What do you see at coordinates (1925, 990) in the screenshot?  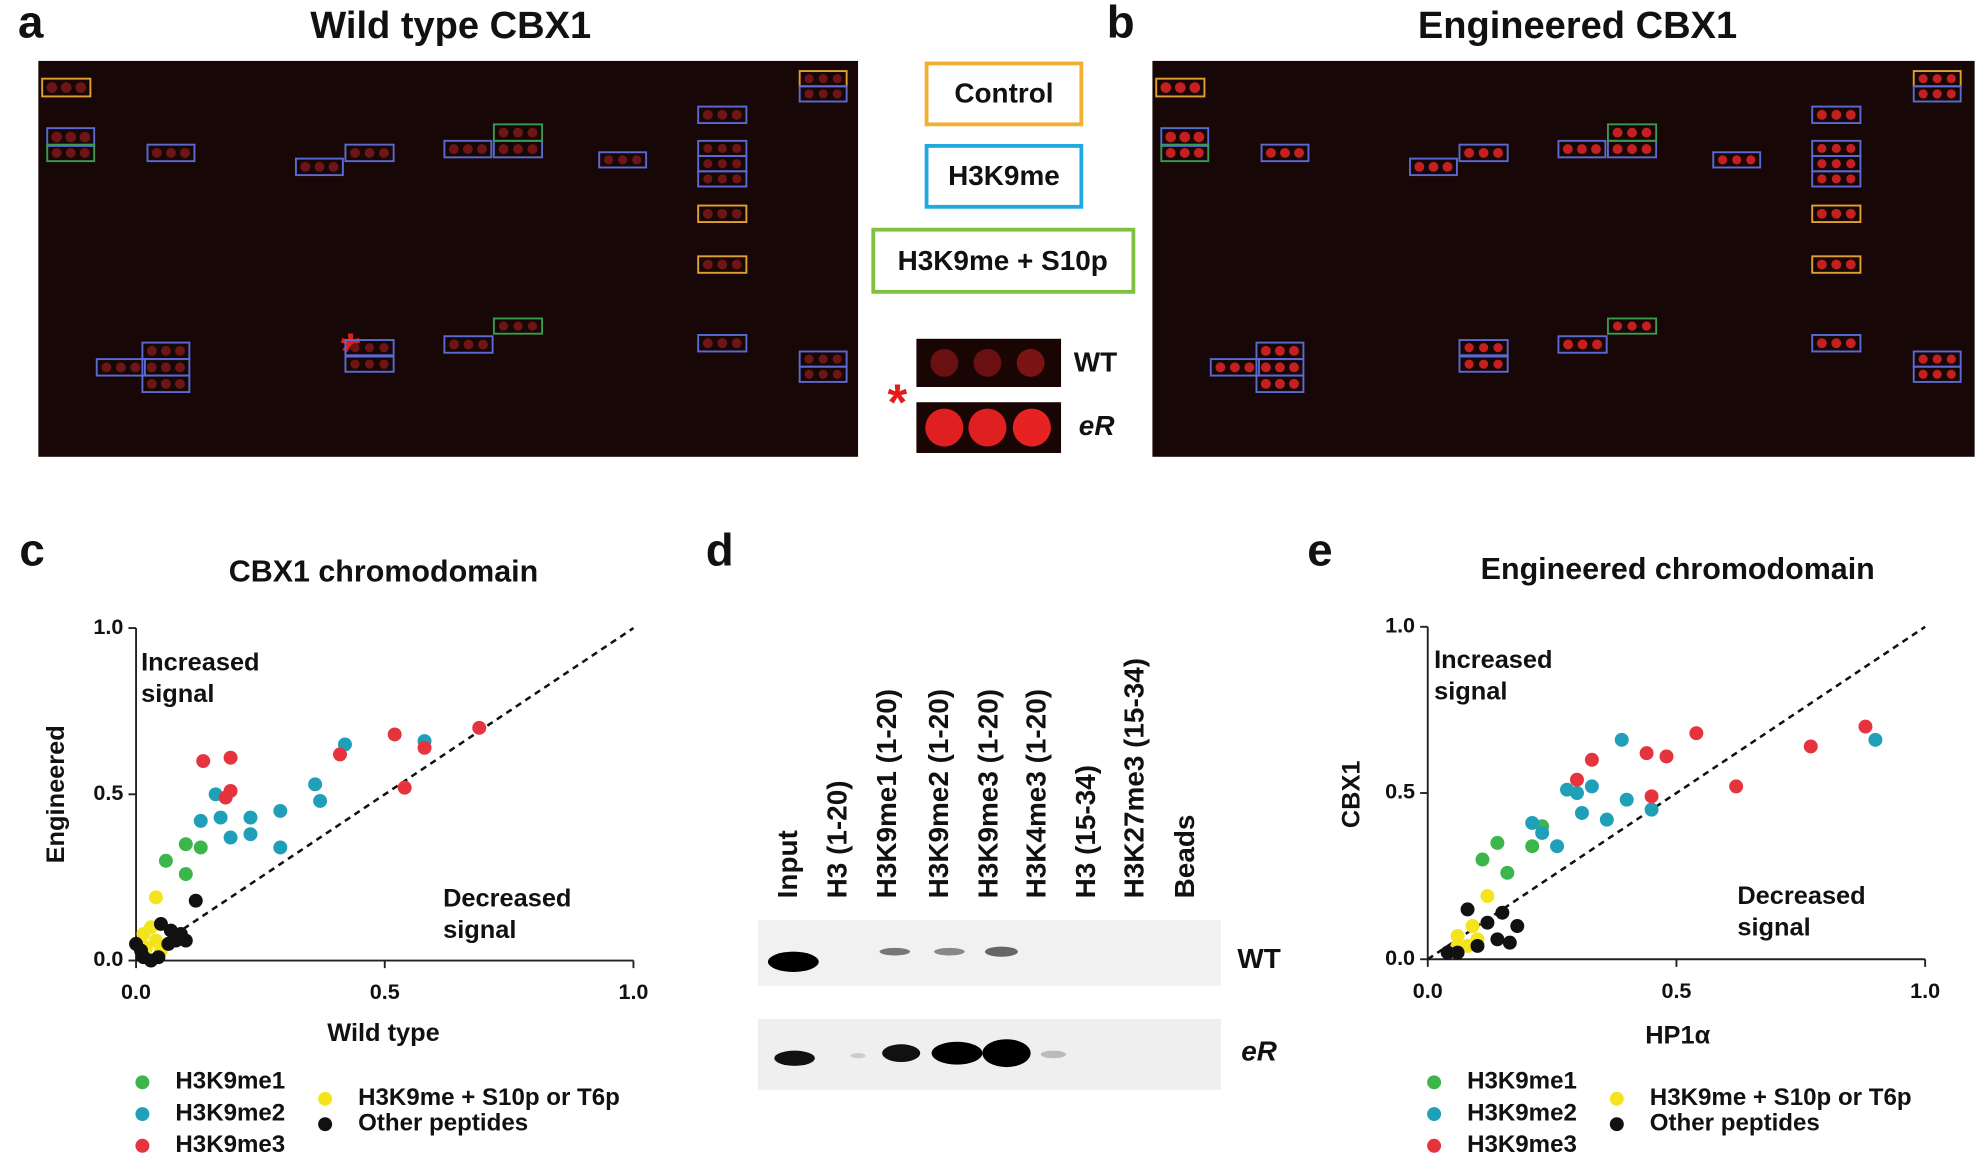 I see `x-tick-label: 1.0` at bounding box center [1925, 990].